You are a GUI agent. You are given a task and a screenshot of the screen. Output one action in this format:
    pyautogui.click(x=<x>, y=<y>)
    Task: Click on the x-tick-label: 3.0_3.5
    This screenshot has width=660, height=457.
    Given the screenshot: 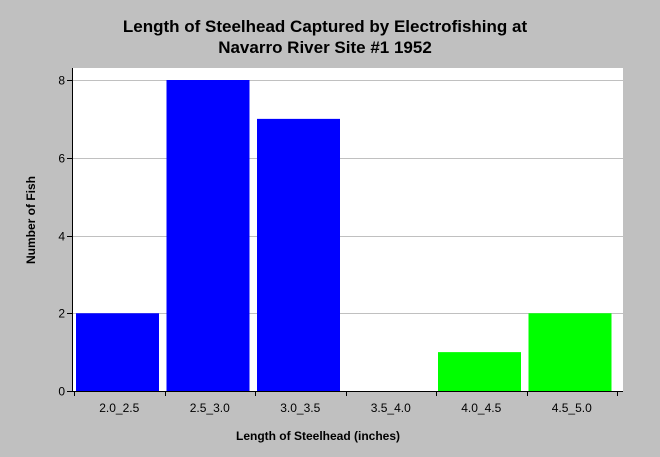 What is the action you would take?
    pyautogui.click(x=300, y=408)
    